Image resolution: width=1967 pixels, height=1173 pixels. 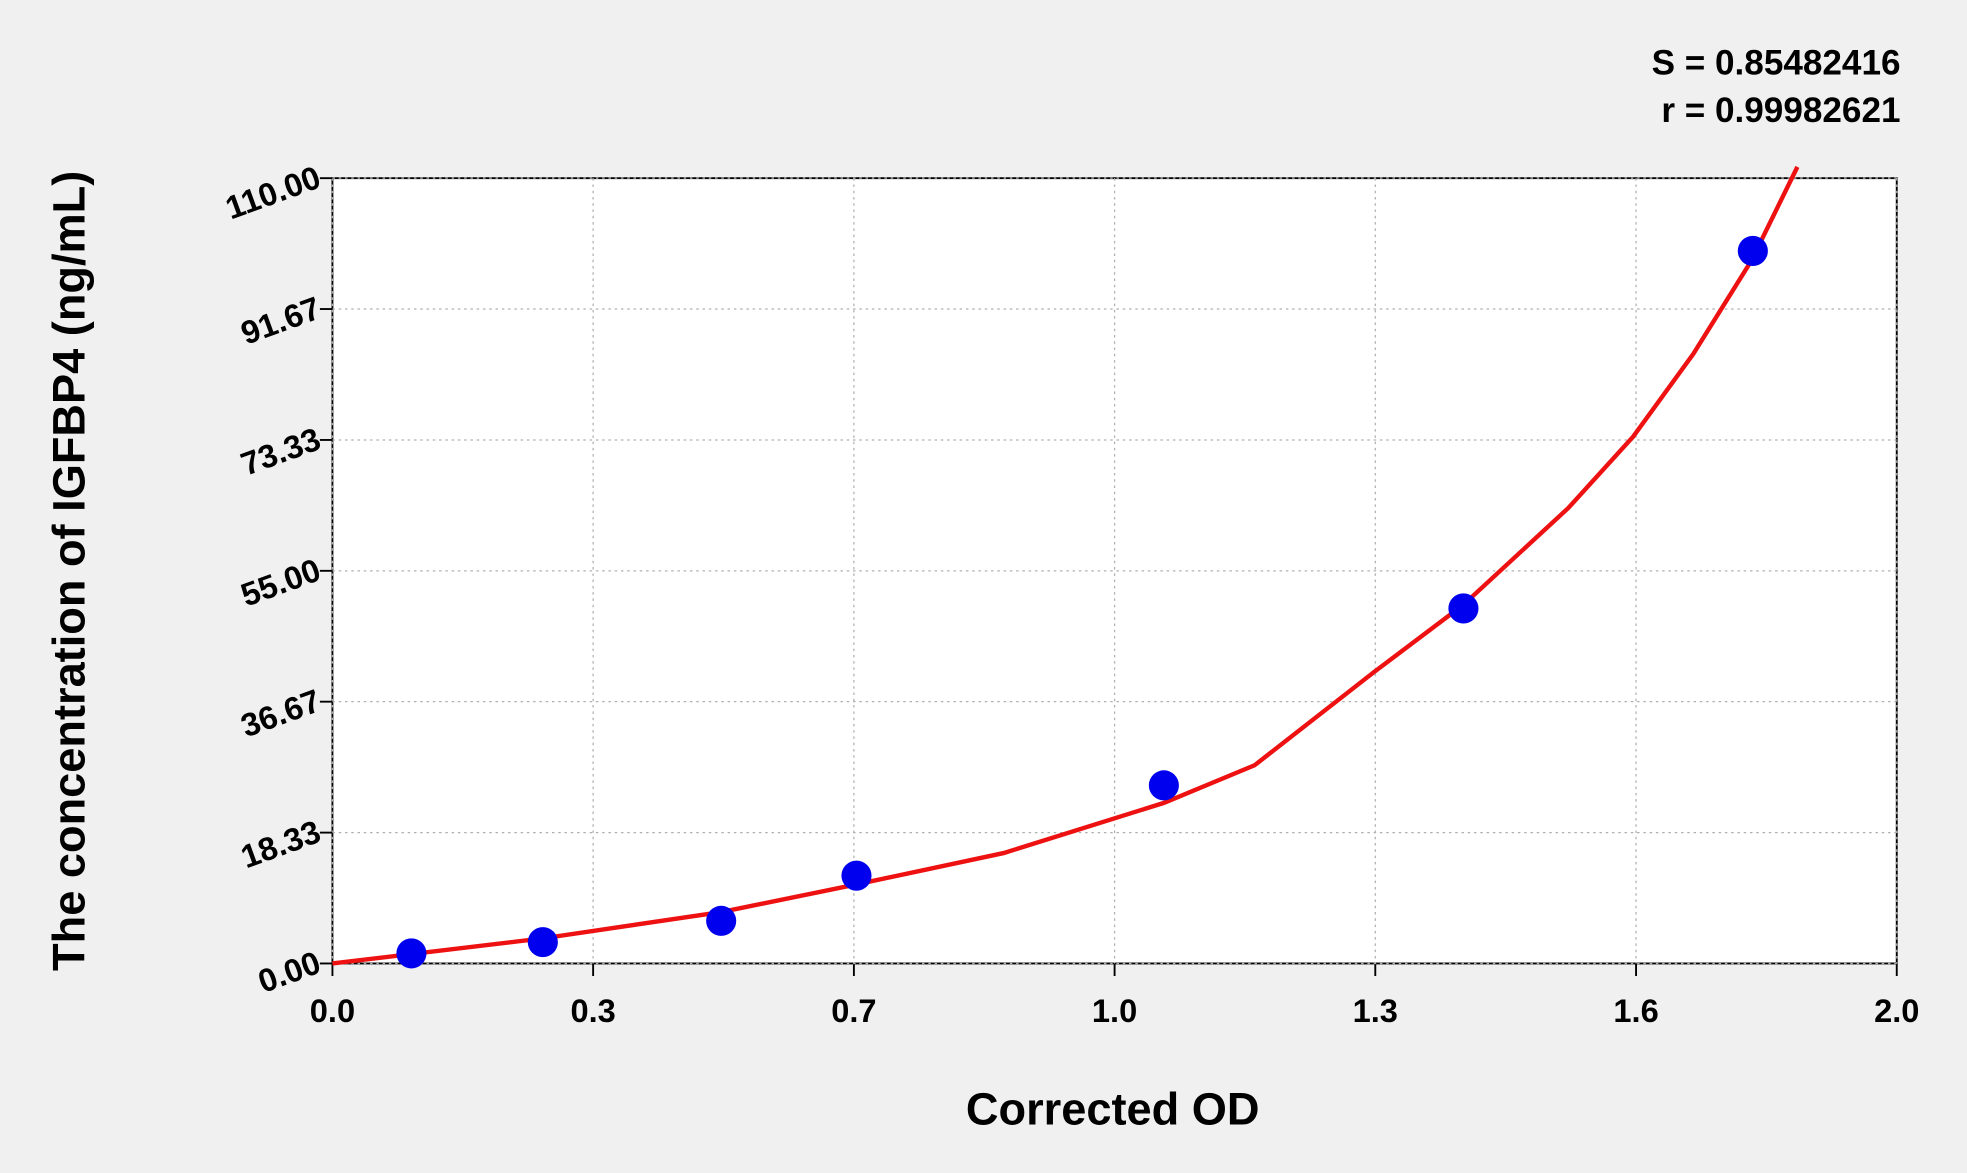 I want to click on y-axis-label: The concentration of IGFBP4 (ng/mL), so click(x=69, y=571).